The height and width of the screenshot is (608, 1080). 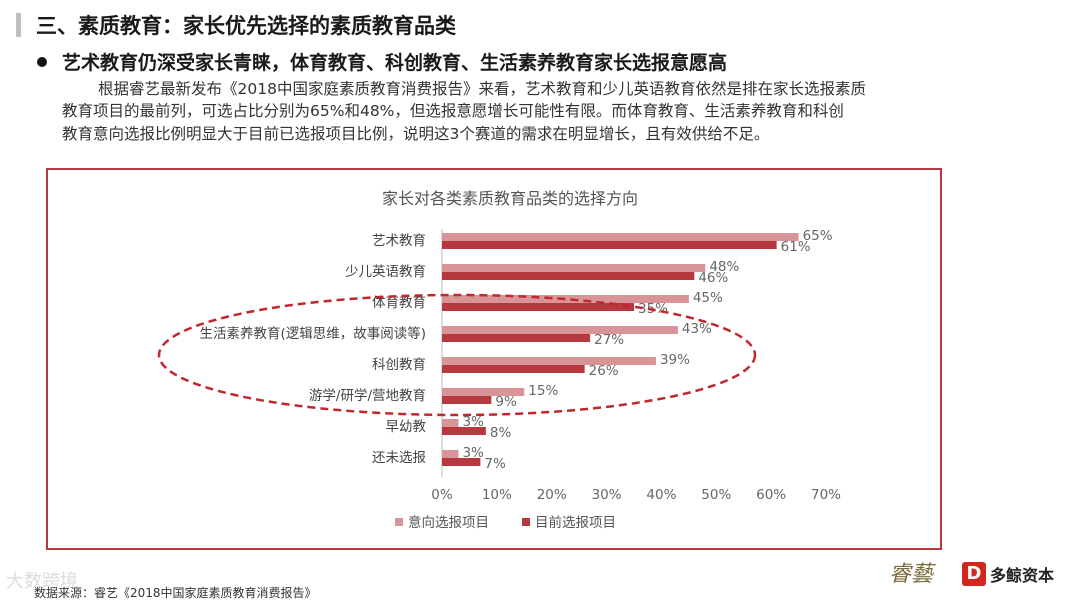 I want to click on x-tick-label: 60%, so click(x=771, y=495).